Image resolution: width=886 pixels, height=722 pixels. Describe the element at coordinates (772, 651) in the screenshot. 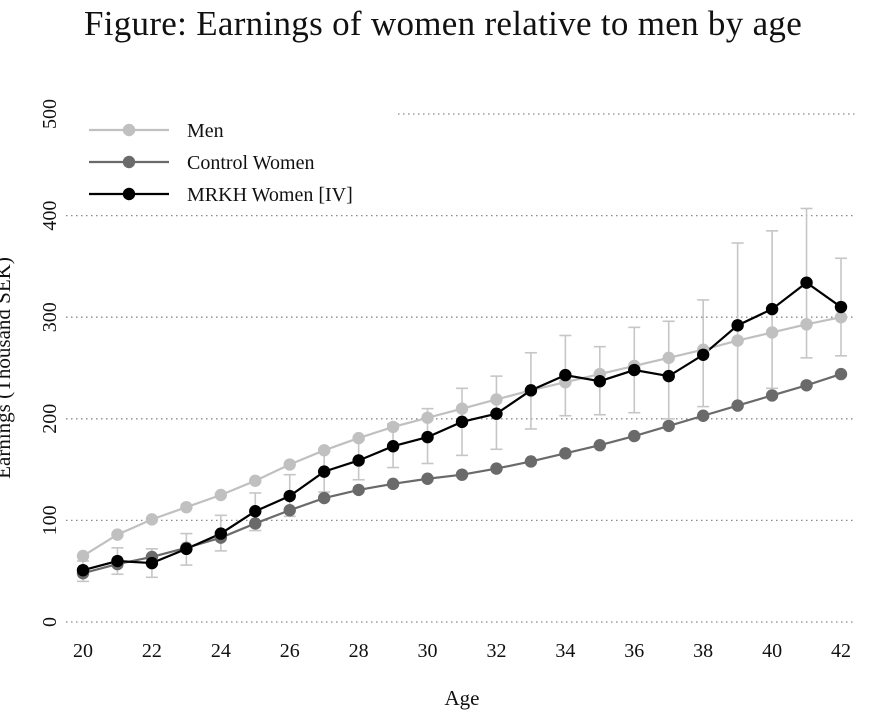

I see `x-tick-label: 40` at that location.